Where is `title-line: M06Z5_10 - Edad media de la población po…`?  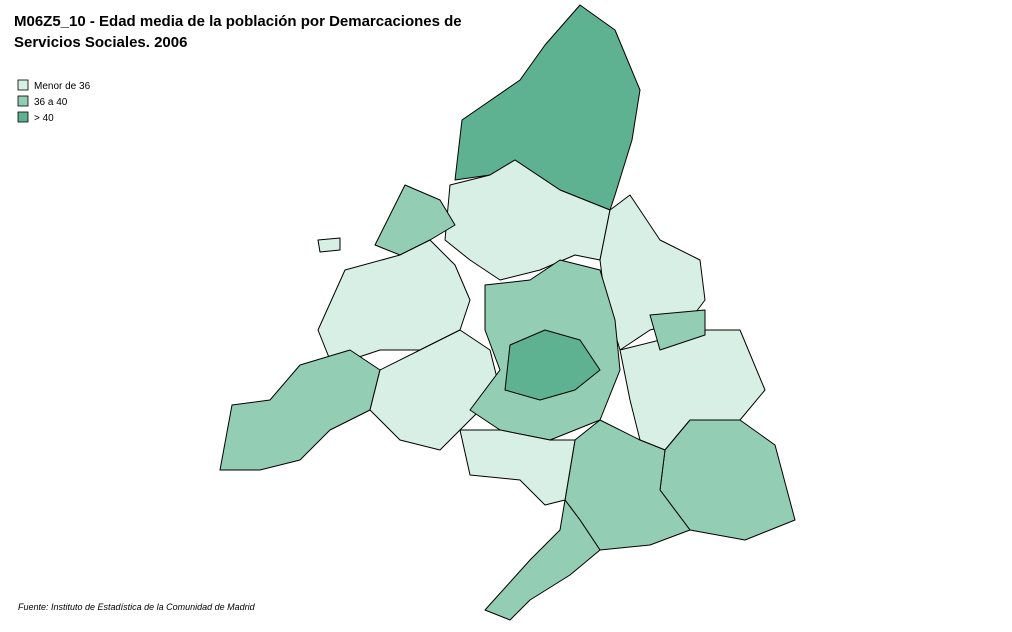 title-line: M06Z5_10 - Edad media de la población po… is located at coordinates (238, 21).